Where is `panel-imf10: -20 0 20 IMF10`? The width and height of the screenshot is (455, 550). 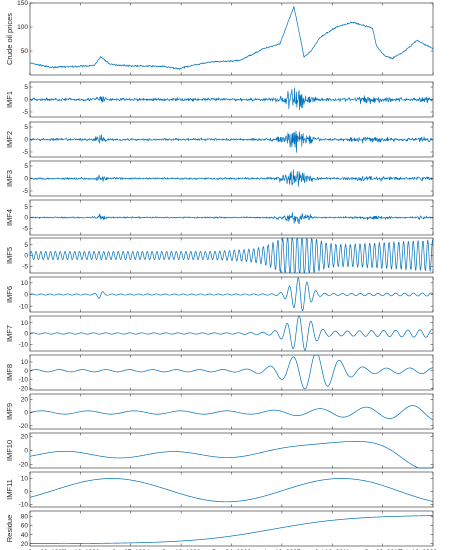 panel-imf10: -20 0 20 IMF10 is located at coordinates (219, 450).